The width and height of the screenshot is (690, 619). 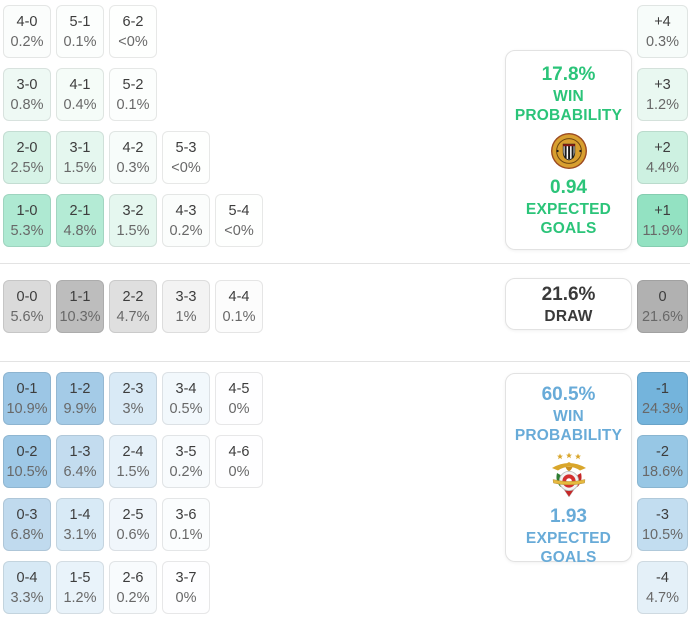 I want to click on nacional-crest-icon, so click(x=569, y=151).